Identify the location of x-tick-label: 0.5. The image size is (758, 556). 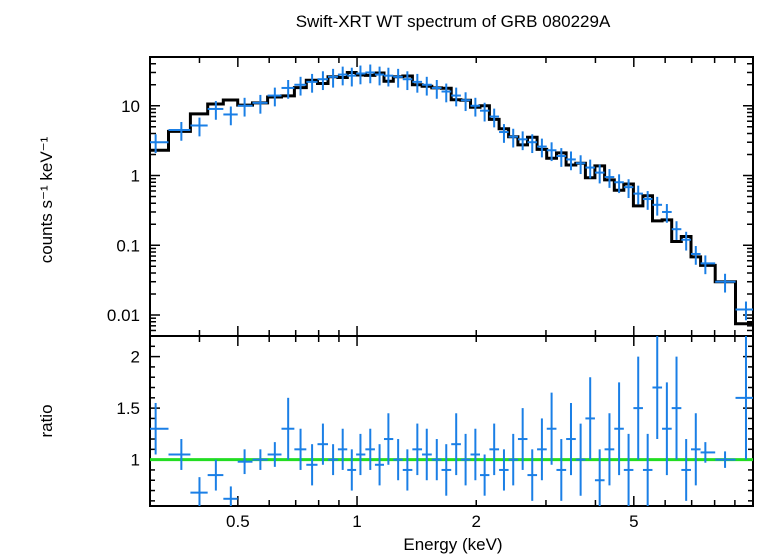
(238, 521).